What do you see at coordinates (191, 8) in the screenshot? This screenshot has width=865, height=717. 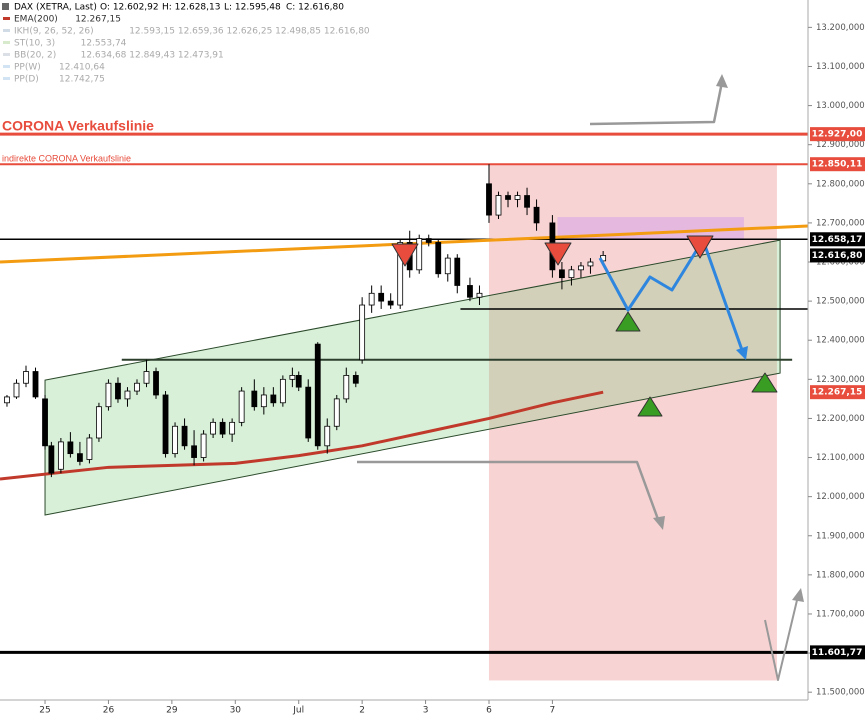 I see `ohlc-value: H: 12.628,13` at bounding box center [191, 8].